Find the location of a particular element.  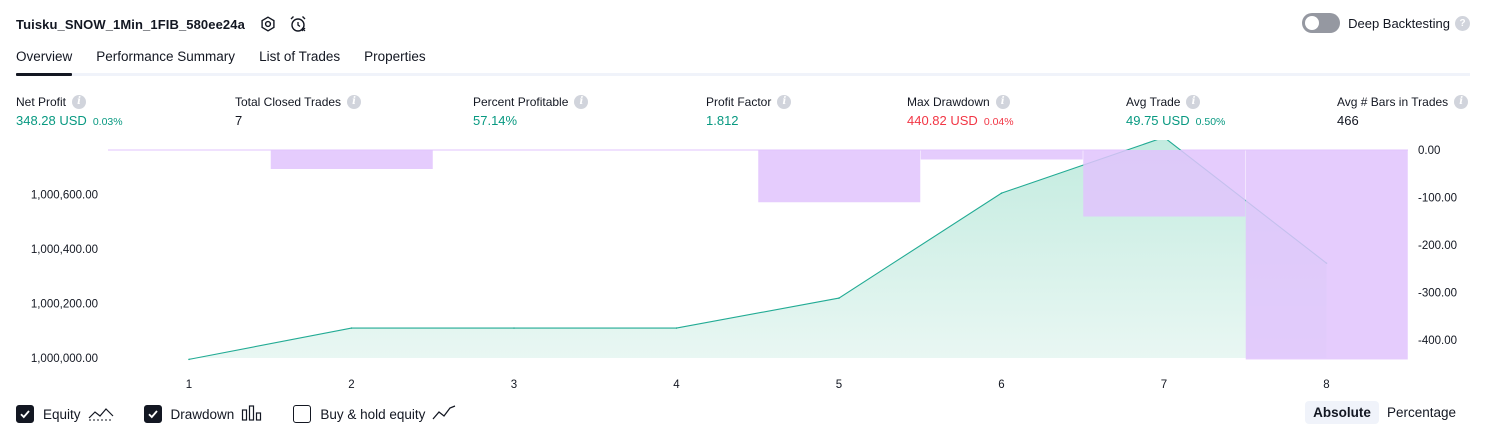

equity-line-icon is located at coordinates (101, 414).